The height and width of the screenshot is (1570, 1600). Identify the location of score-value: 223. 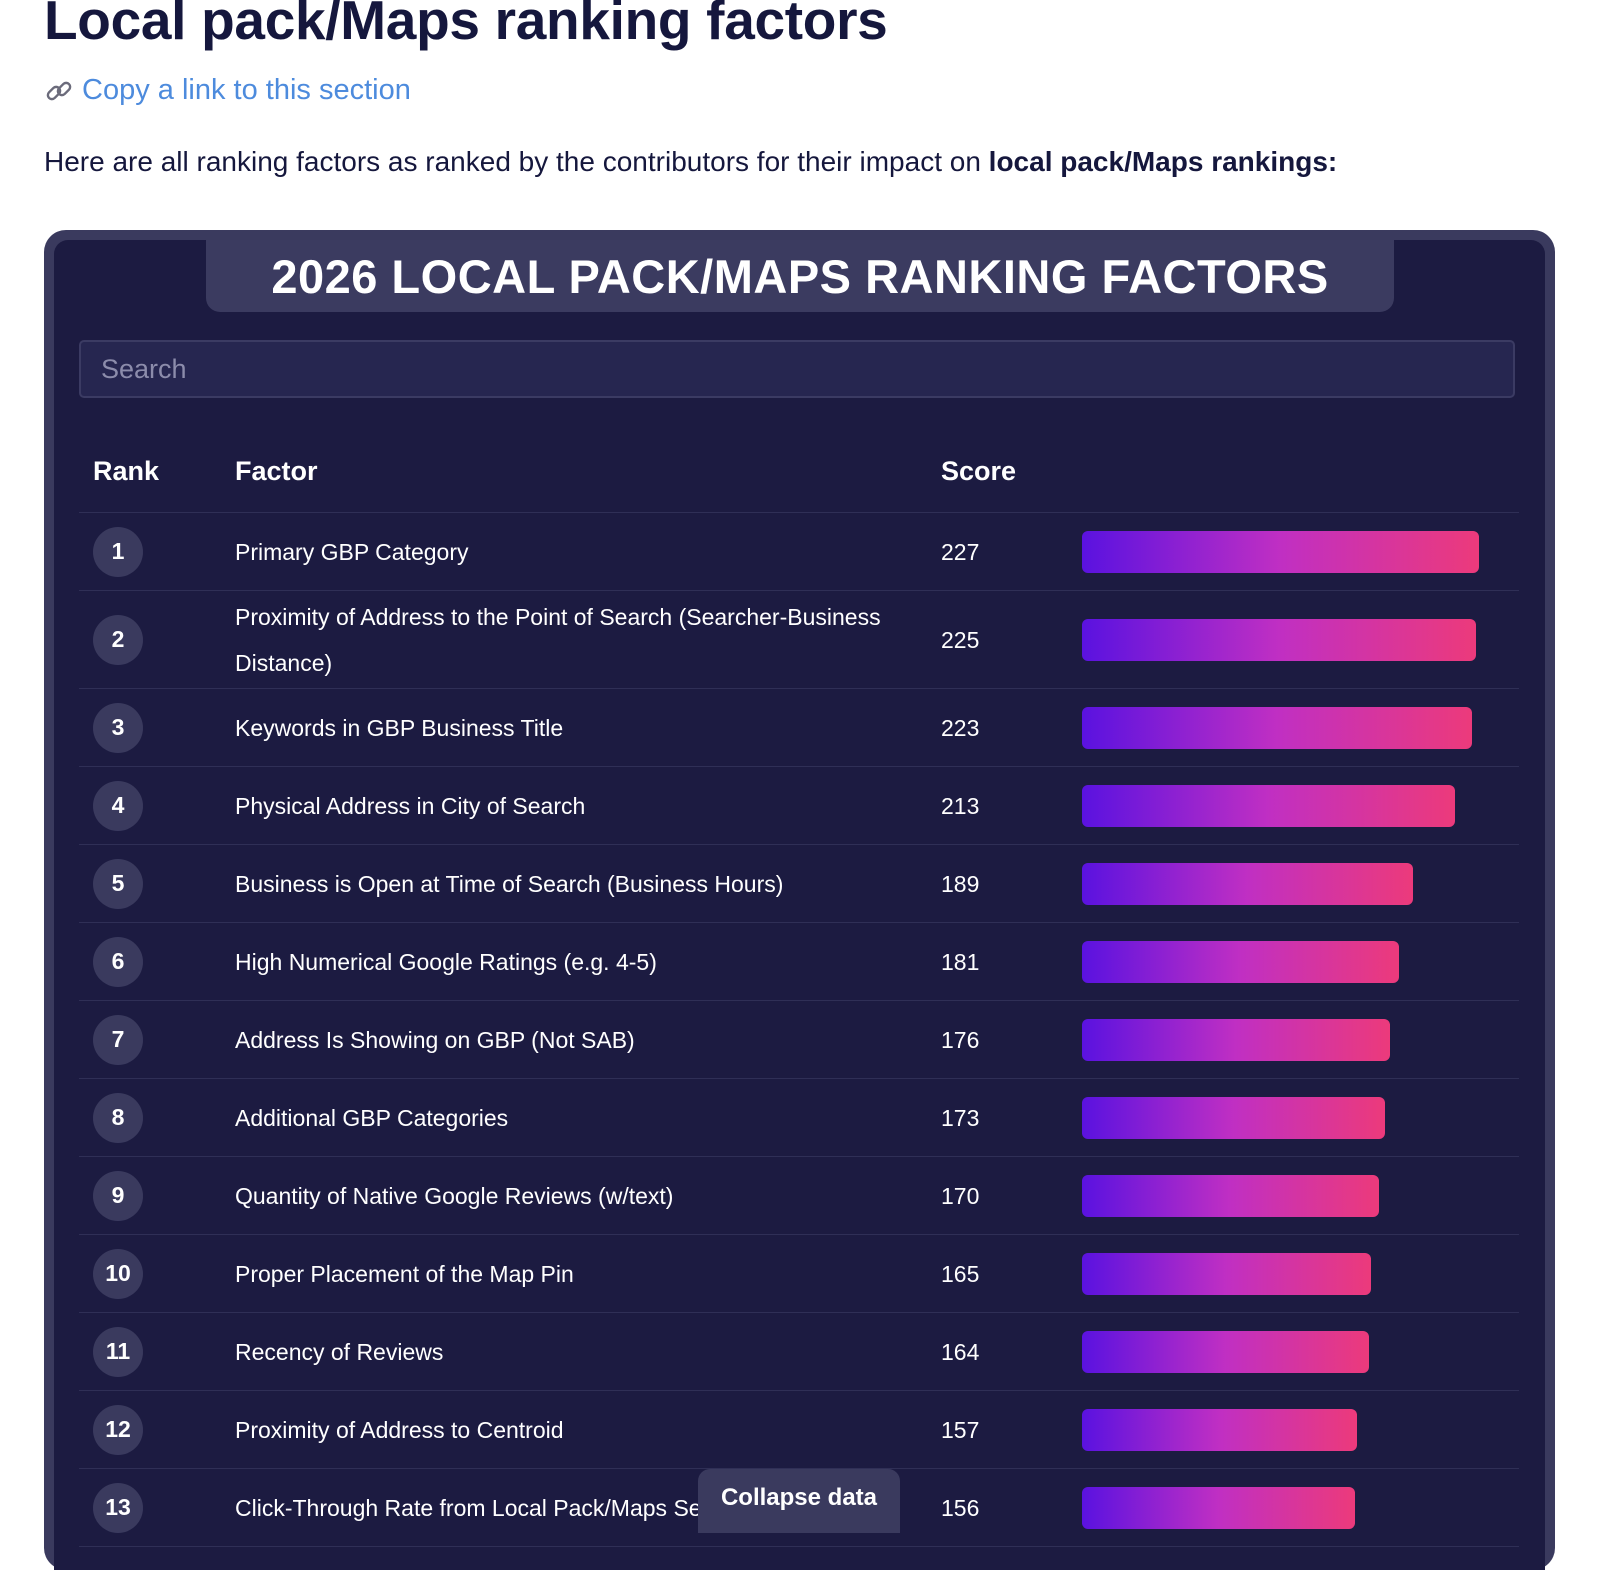
(960, 727).